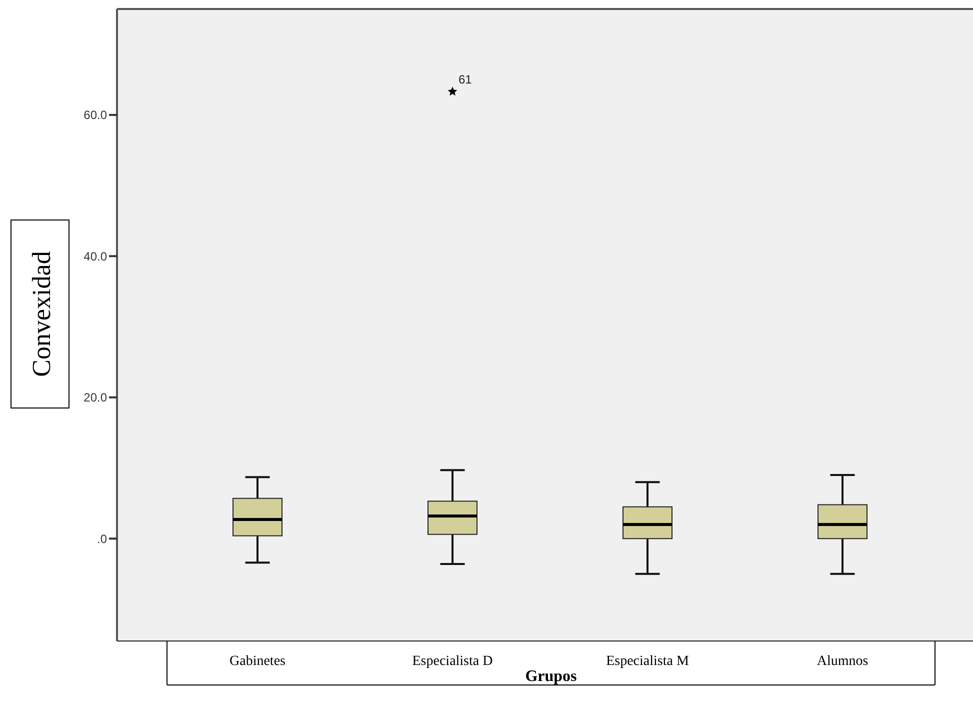 Image resolution: width=973 pixels, height=713 pixels. Describe the element at coordinates (102, 539) in the screenshot. I see `y-tick-label: .0` at that location.